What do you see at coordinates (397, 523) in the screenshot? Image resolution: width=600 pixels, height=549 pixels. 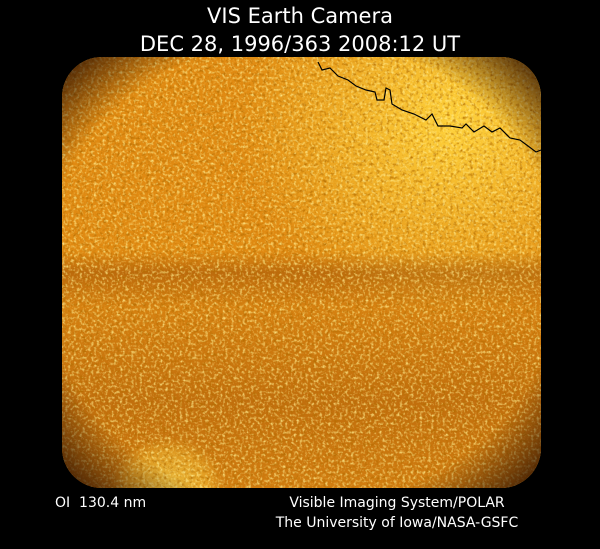 I see `institution-label: The University of Iowa/NASA-GSFC` at bounding box center [397, 523].